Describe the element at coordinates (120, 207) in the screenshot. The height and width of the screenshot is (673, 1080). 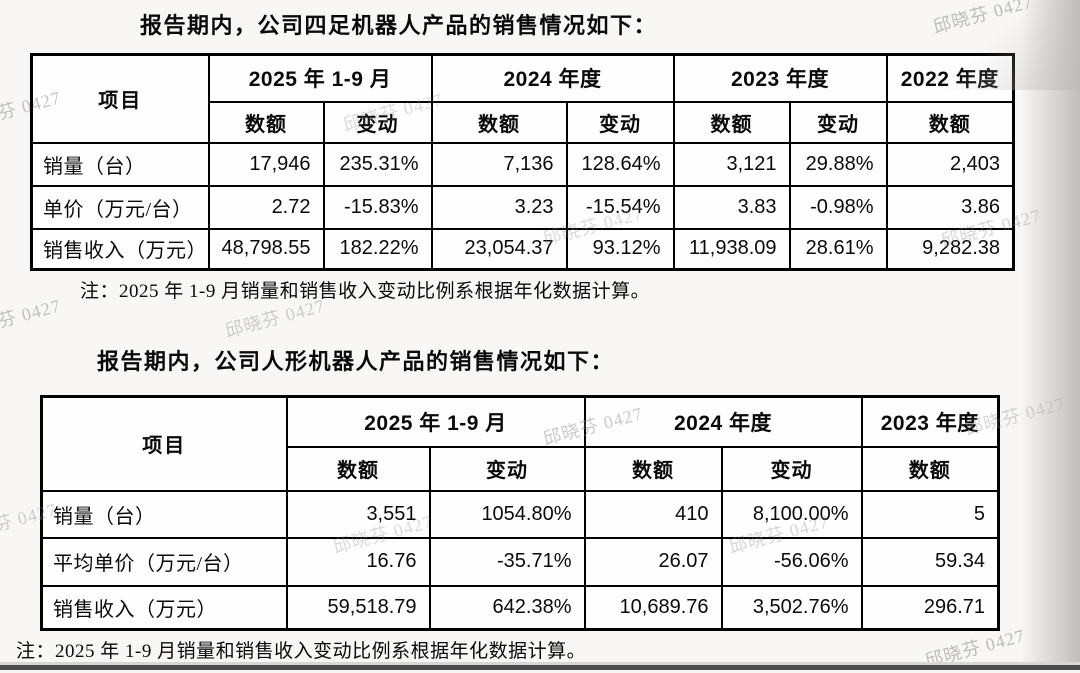
I see `row-label-unit-price: 单价（万元/台）` at that location.